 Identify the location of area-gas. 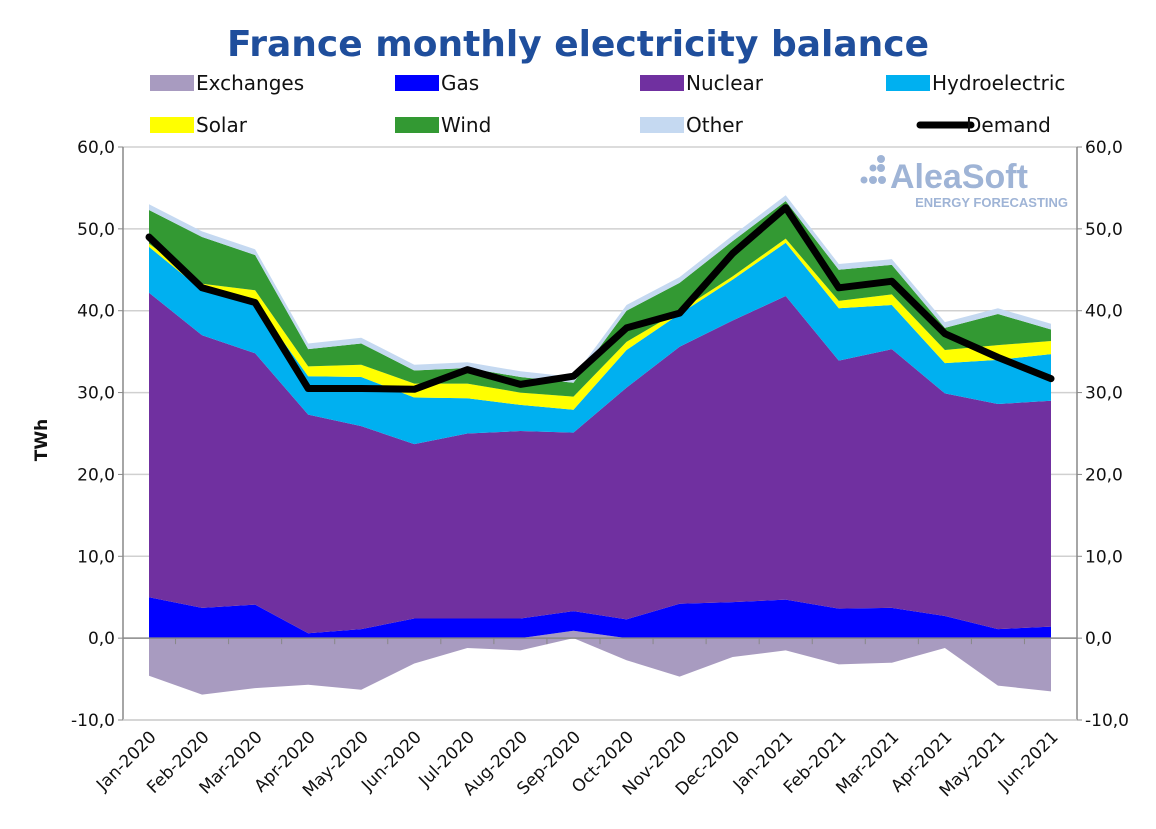
(600, 618).